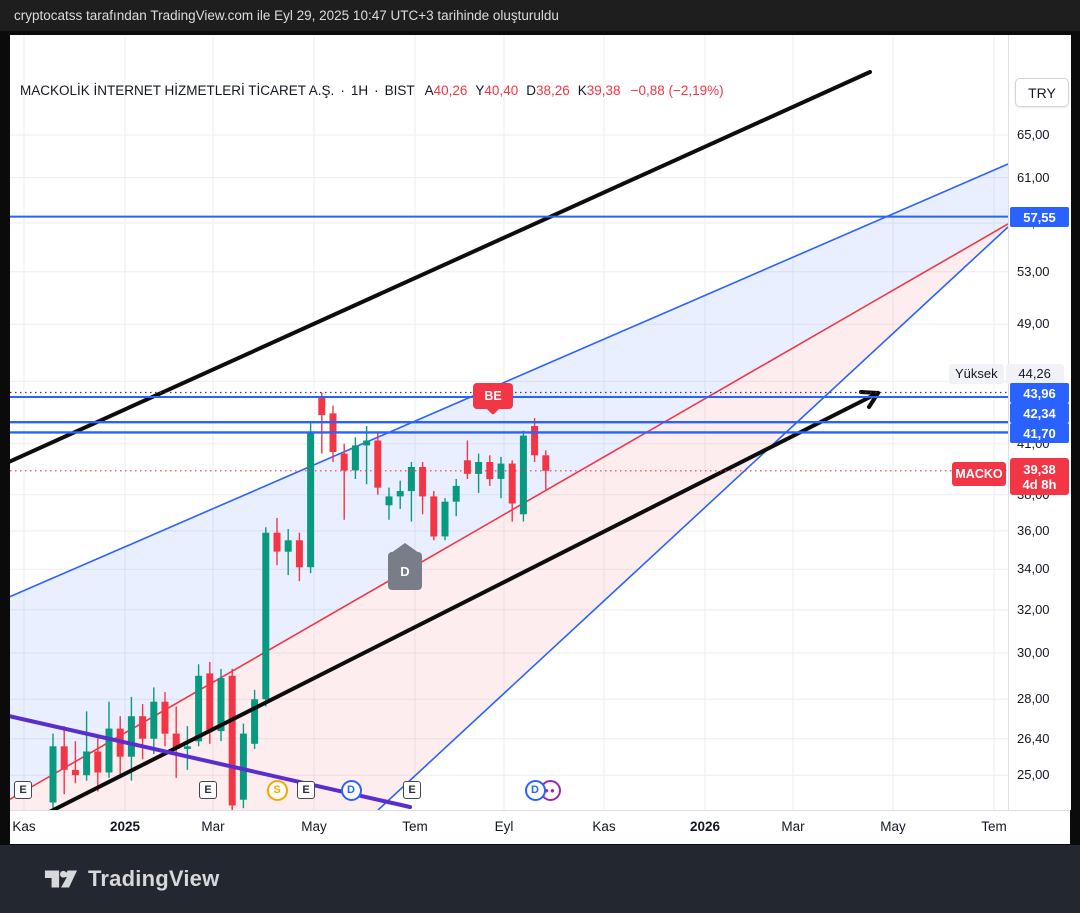 The height and width of the screenshot is (913, 1080). I want to click on price-tick: 61,00, so click(1033, 177).